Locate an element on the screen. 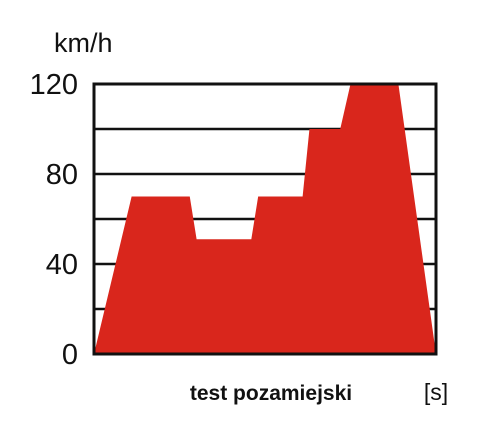 The height and width of the screenshot is (424, 480). y-tick-label: 80 is located at coordinates (62, 175).